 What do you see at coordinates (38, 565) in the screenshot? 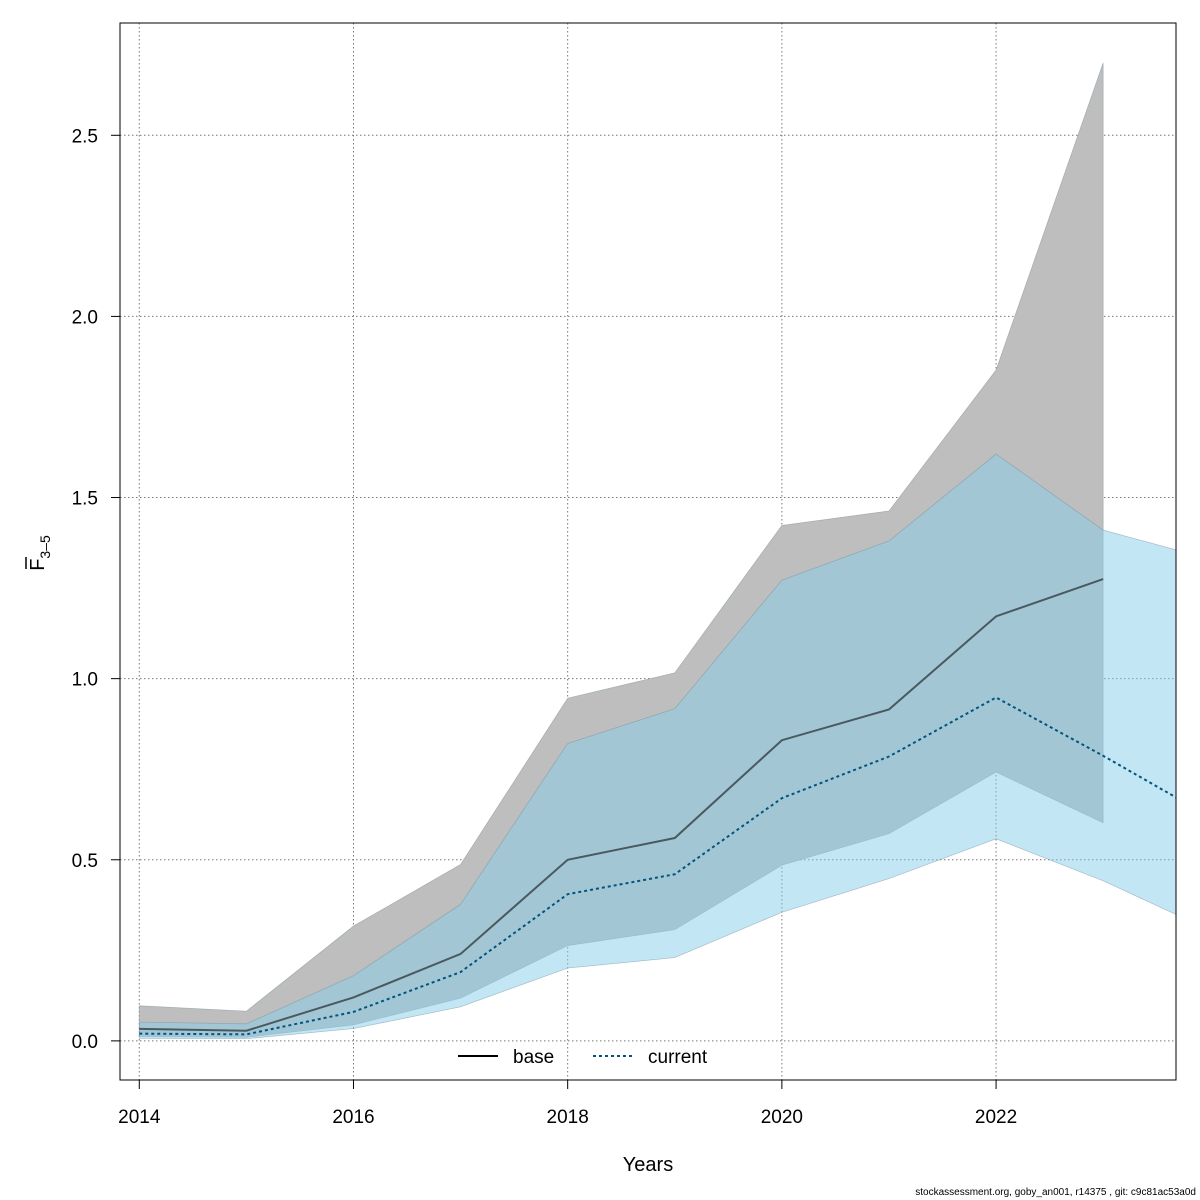
I see `y-axis-title-main: F` at bounding box center [38, 565].